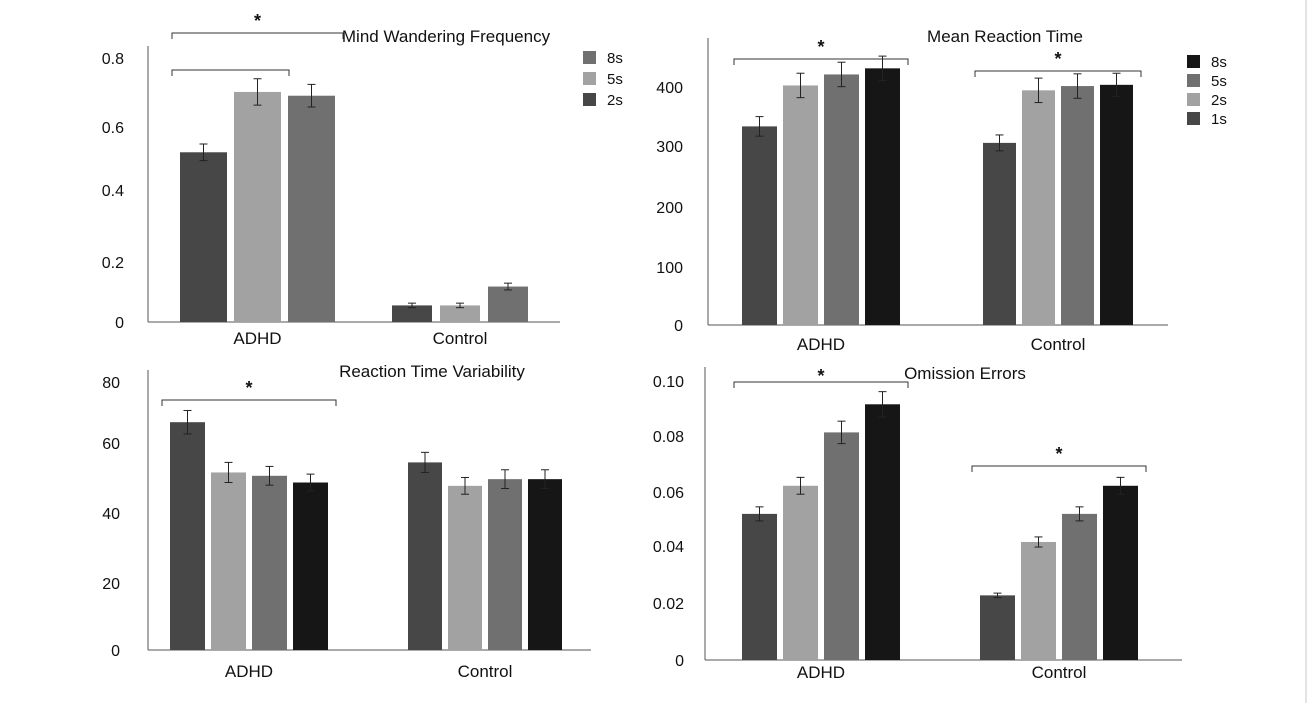 The height and width of the screenshot is (703, 1316). What do you see at coordinates (669, 208) in the screenshot?
I see `y-tick-label: 200` at bounding box center [669, 208].